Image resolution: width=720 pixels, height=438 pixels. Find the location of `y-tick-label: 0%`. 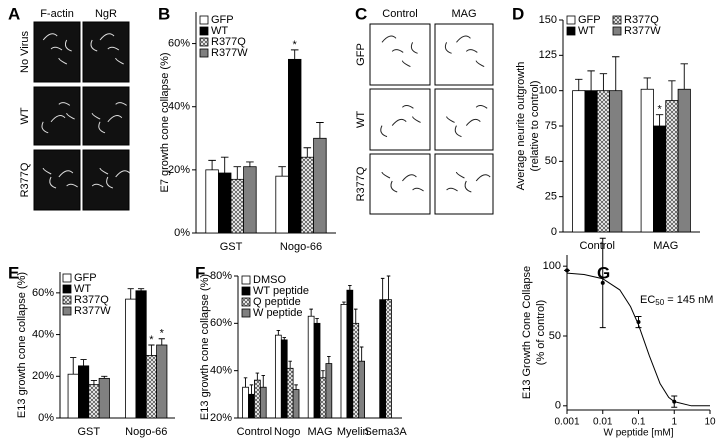

y-tick-label: 0% is located at coordinates (182, 233).